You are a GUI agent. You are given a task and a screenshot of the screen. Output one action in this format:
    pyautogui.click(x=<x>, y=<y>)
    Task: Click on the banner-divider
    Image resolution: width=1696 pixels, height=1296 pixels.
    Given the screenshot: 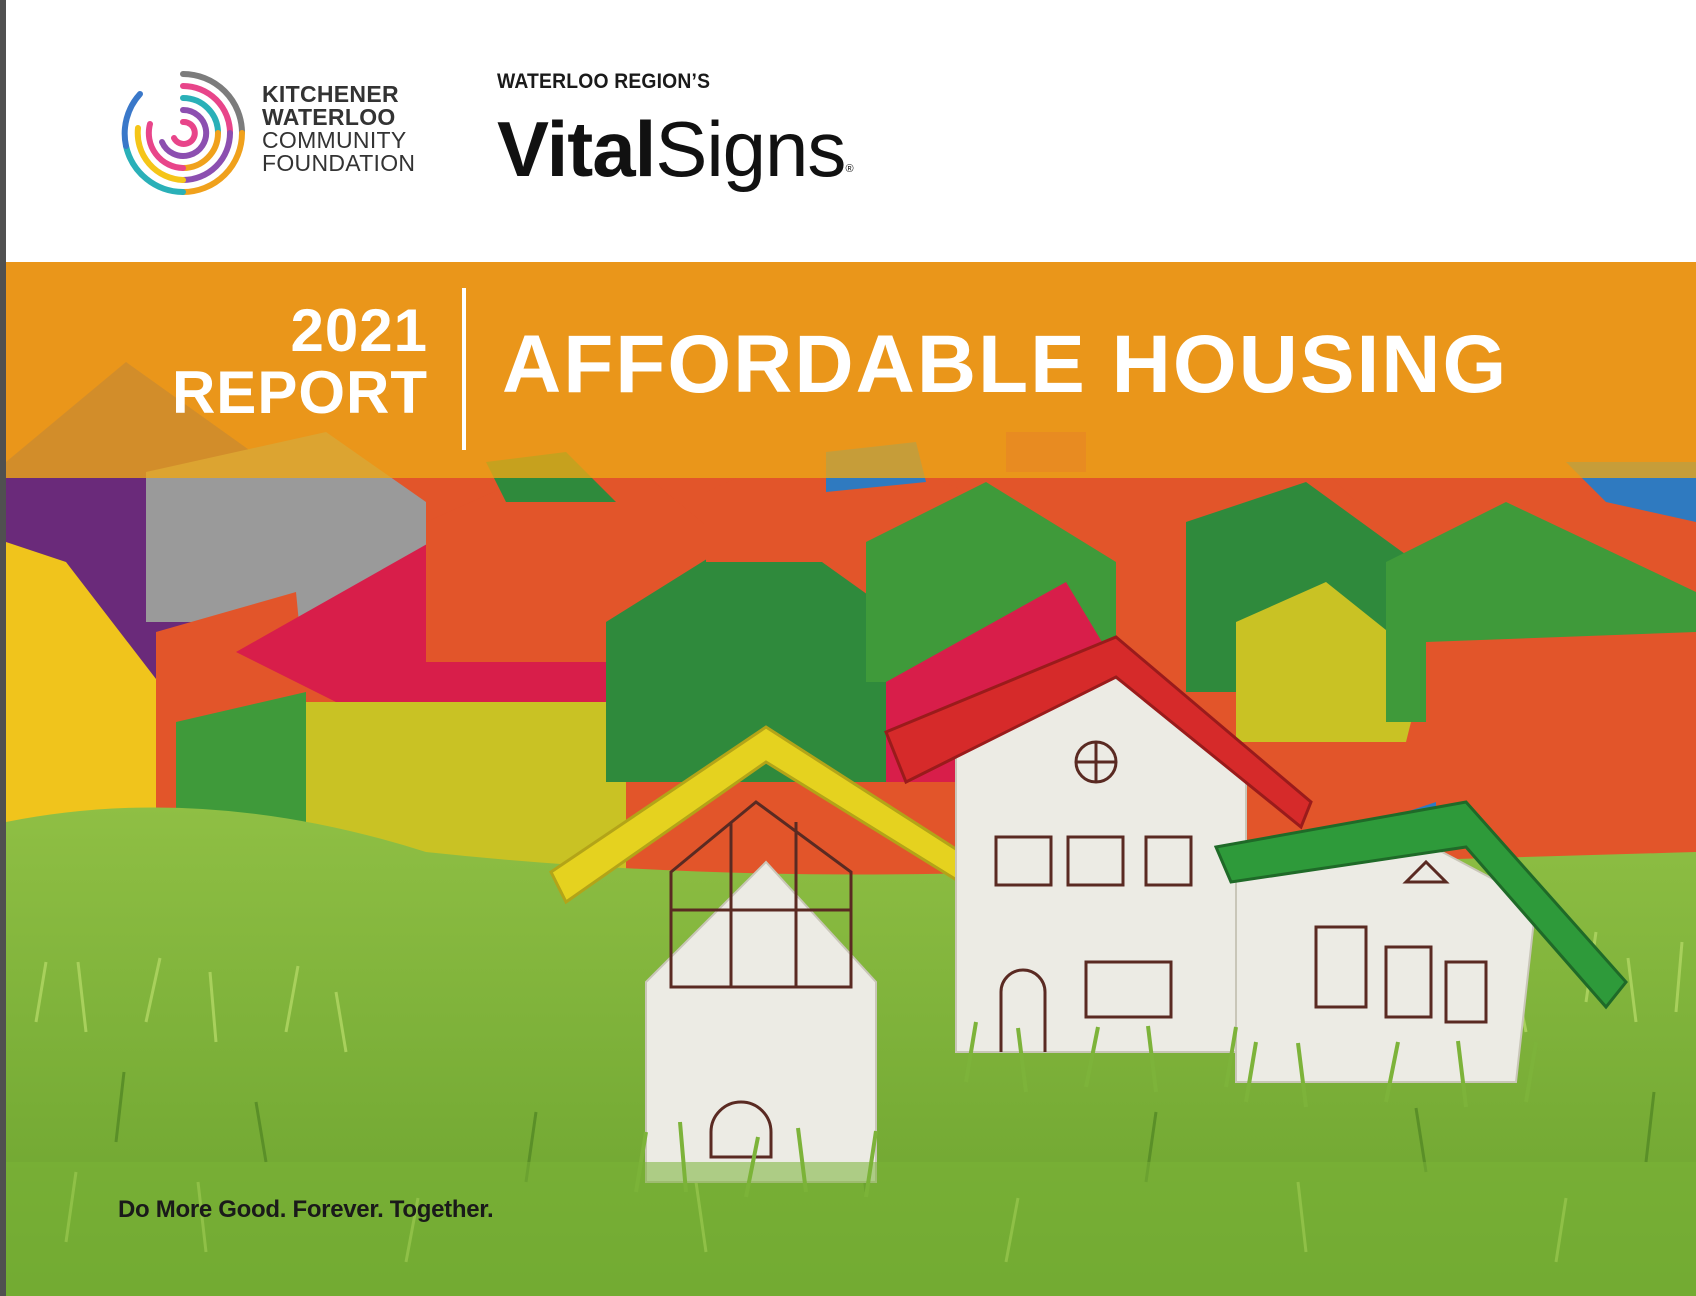 What is the action you would take?
    pyautogui.click(x=464, y=369)
    